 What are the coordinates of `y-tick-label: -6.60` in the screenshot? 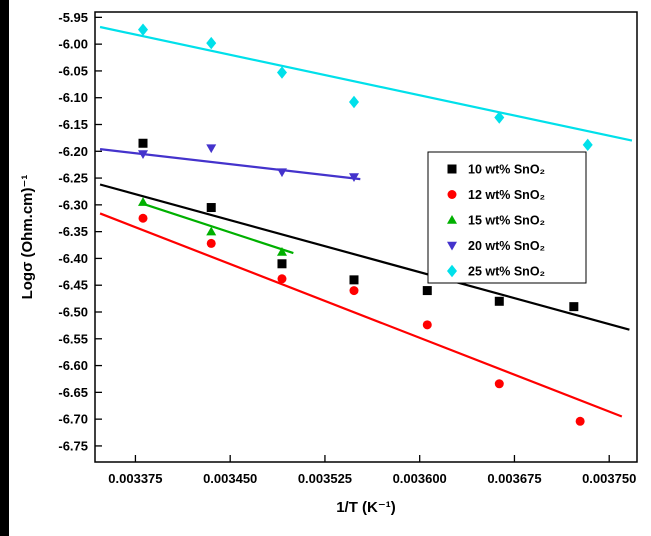 It's located at (73, 365).